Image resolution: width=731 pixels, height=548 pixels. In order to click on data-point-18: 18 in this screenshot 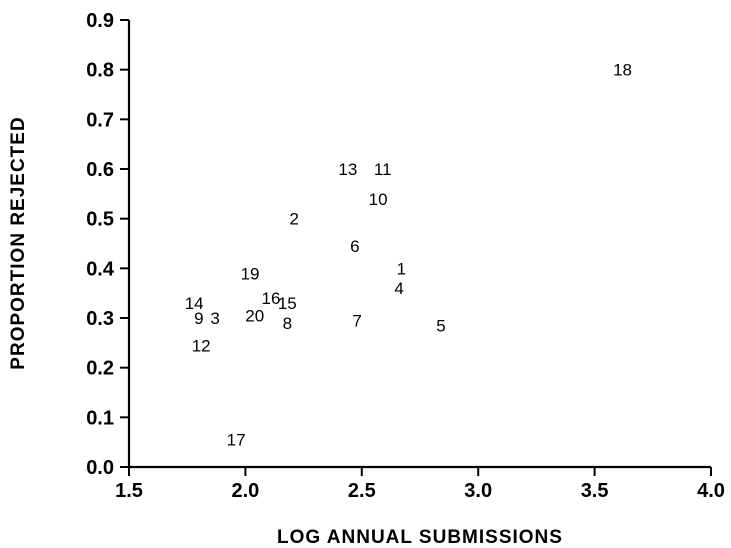, I will do `click(622, 70)`.